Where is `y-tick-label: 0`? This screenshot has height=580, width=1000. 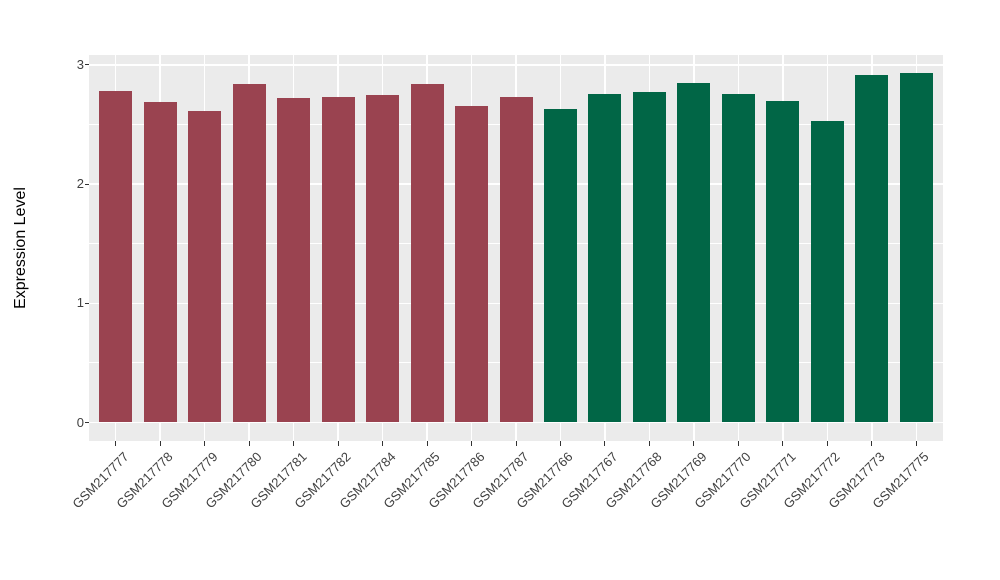 y-tick-label: 0 is located at coordinates (80, 422).